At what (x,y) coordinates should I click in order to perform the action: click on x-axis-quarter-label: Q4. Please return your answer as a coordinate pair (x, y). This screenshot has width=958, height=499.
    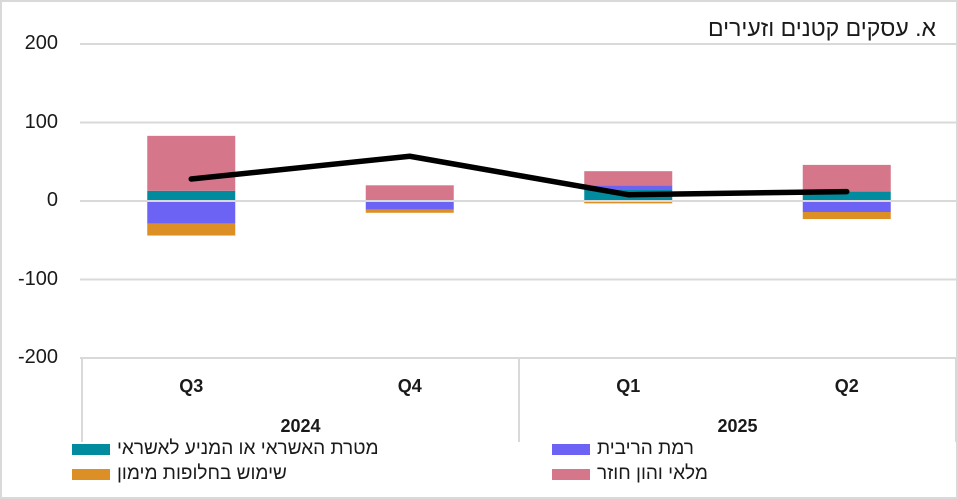
    Looking at the image, I should click on (409, 386).